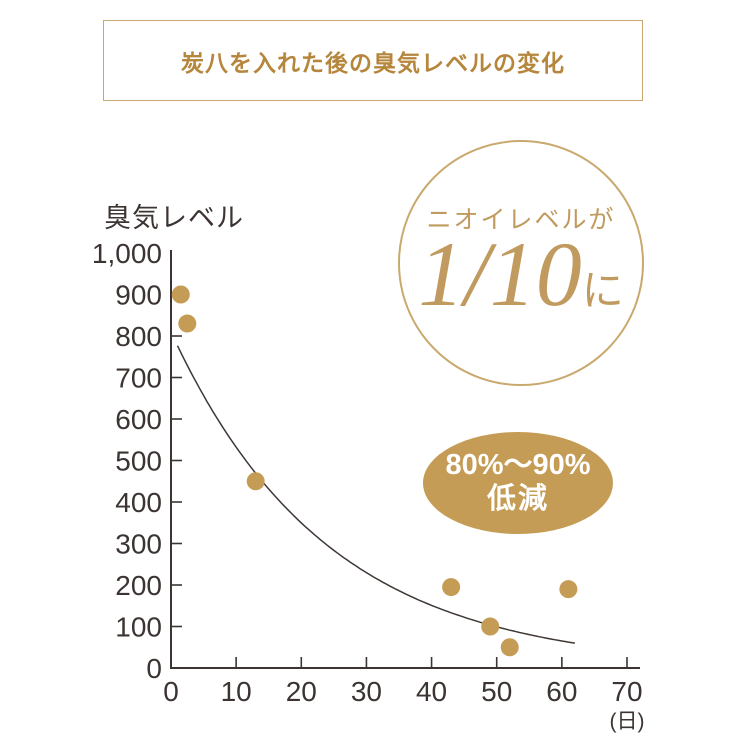 The width and height of the screenshot is (750, 750). I want to click on ratio-badge-value-line: 1/10に, so click(521, 274).